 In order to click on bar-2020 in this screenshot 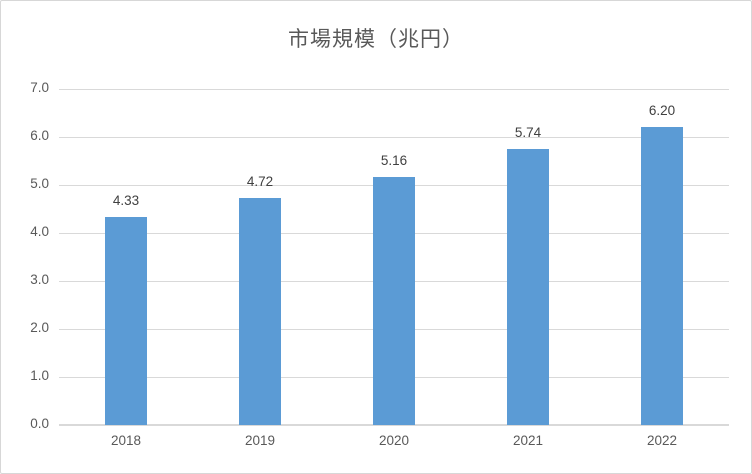, I will do `click(394, 301)`.